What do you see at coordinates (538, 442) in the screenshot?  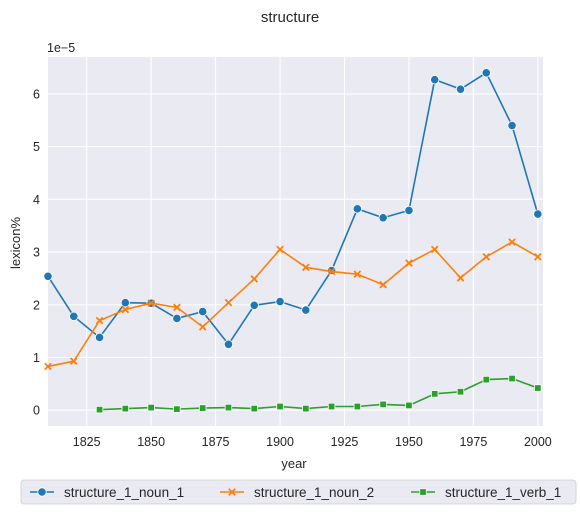 I see `x-tick-label: 2000` at bounding box center [538, 442].